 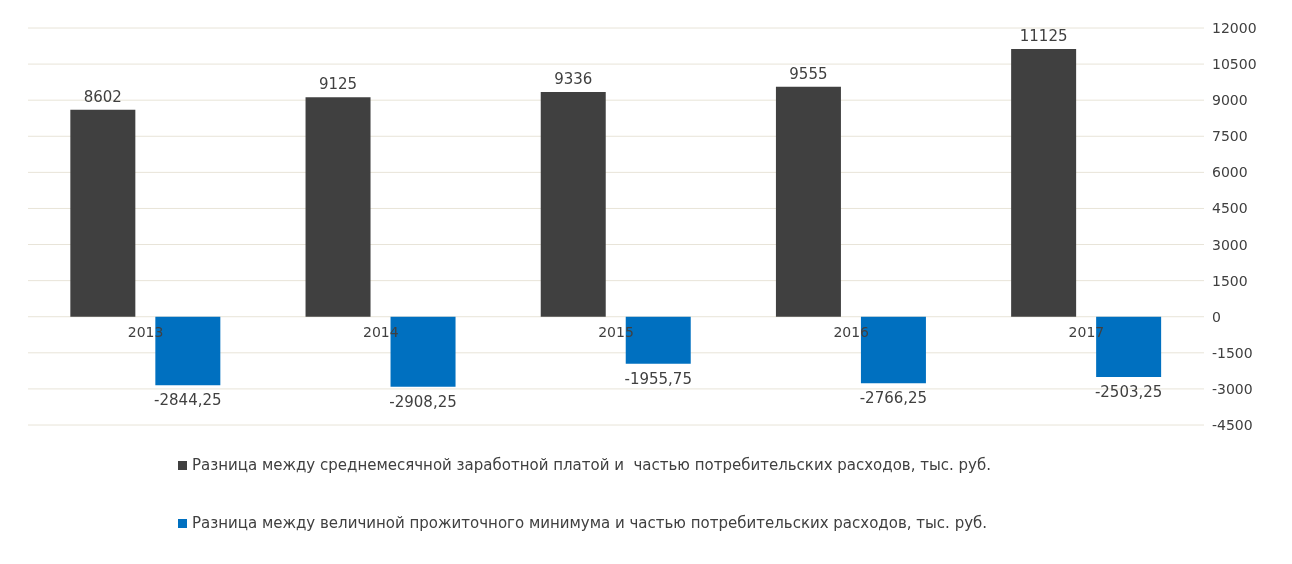 I want to click on data-label: -2766,25, so click(x=893, y=398).